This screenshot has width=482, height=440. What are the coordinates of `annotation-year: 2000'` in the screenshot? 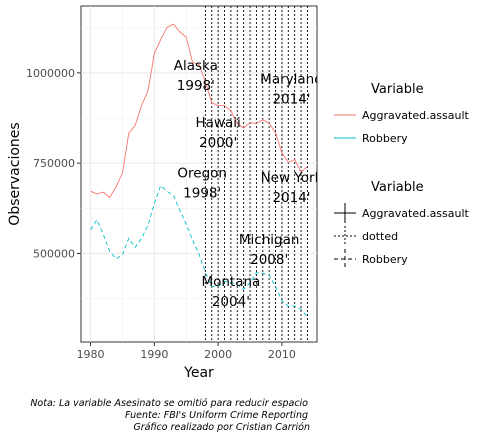 It's located at (218, 143).